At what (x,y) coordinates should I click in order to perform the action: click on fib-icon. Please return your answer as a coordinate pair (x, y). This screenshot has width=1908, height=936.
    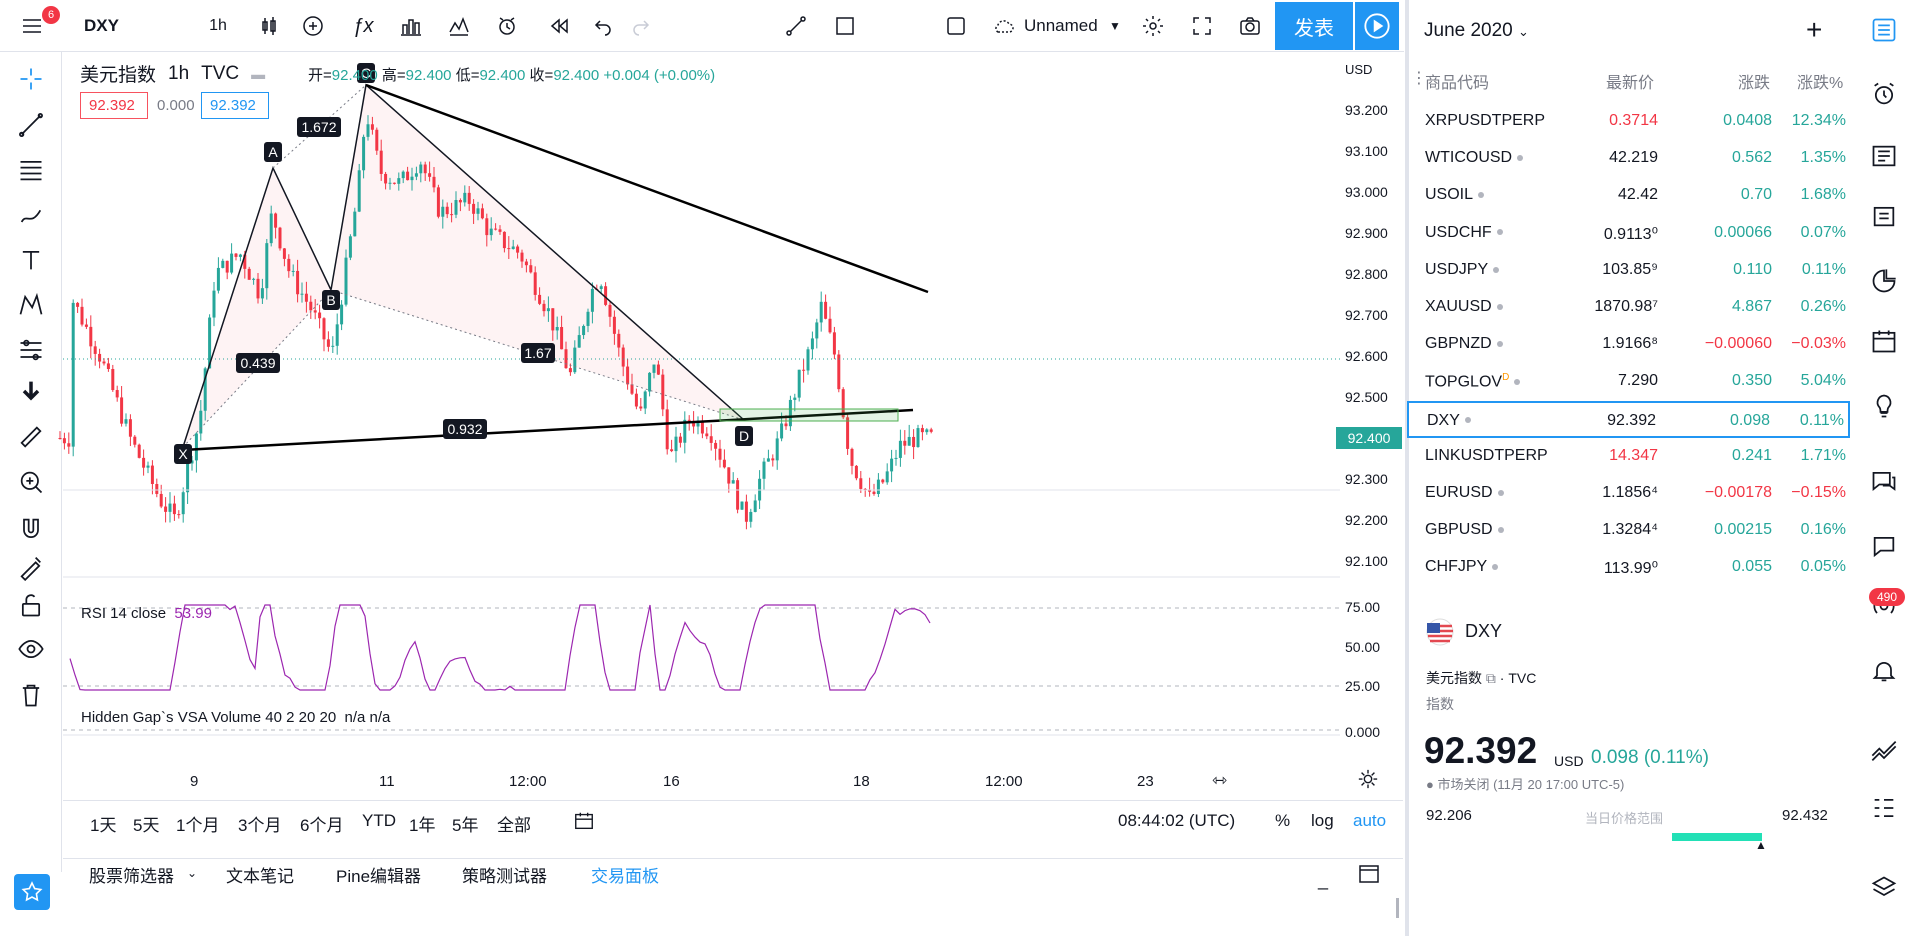
    Looking at the image, I should click on (31, 170).